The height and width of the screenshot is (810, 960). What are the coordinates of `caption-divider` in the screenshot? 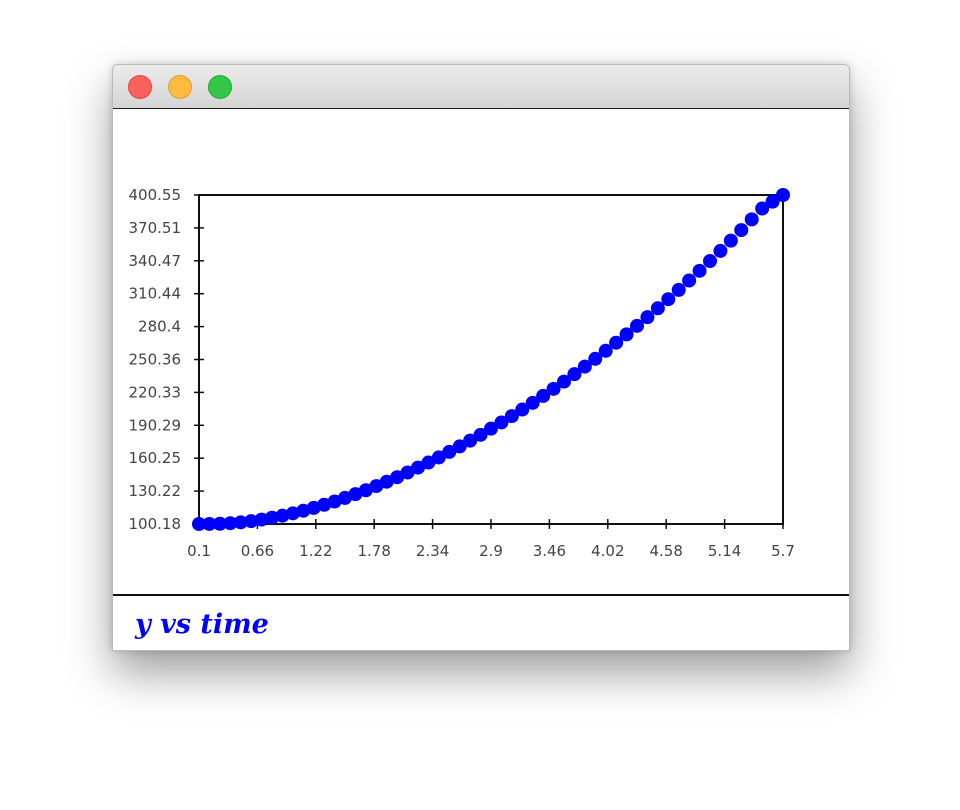 It's located at (481, 595).